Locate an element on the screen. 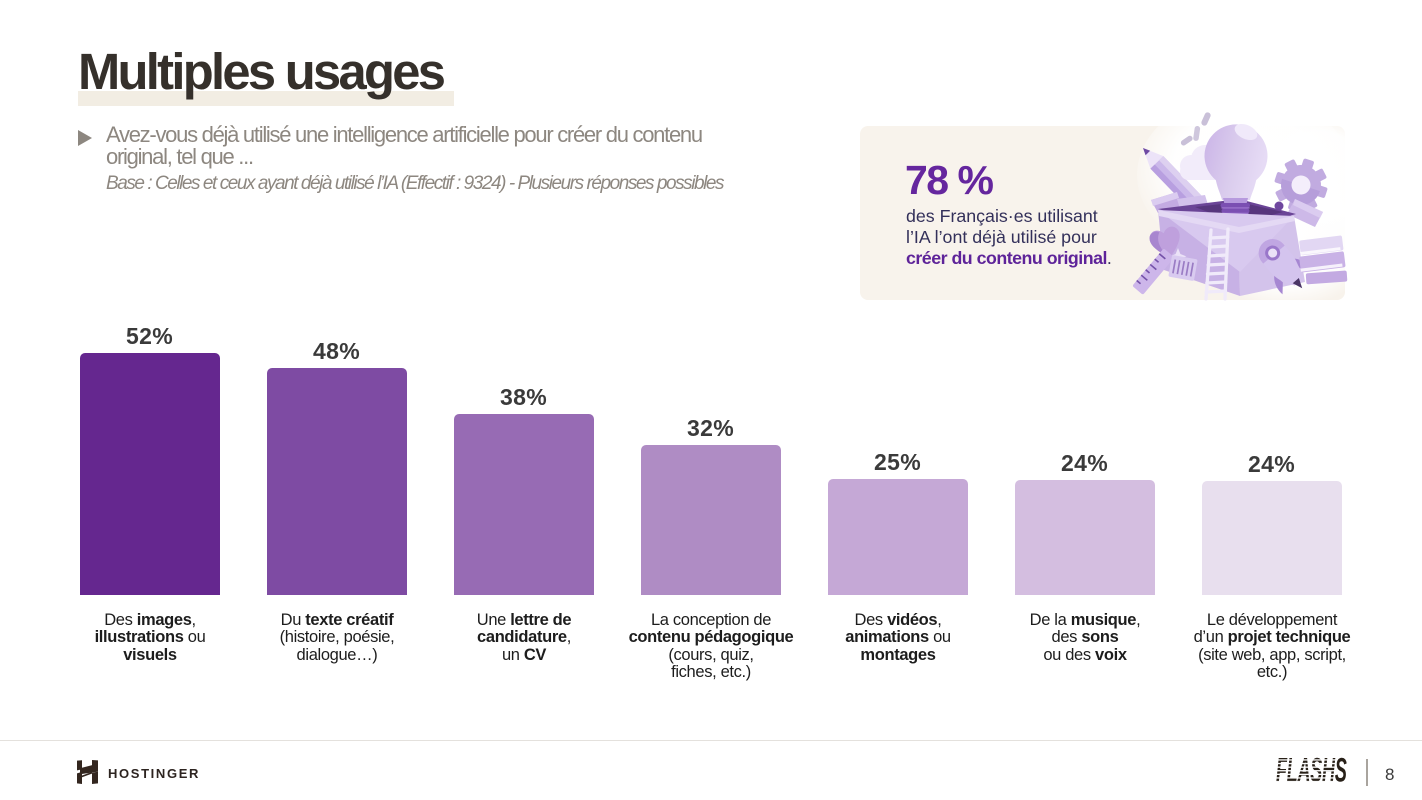 This screenshot has height=800, width=1422. svg-text: FLASH is located at coordinates (1306, 772).